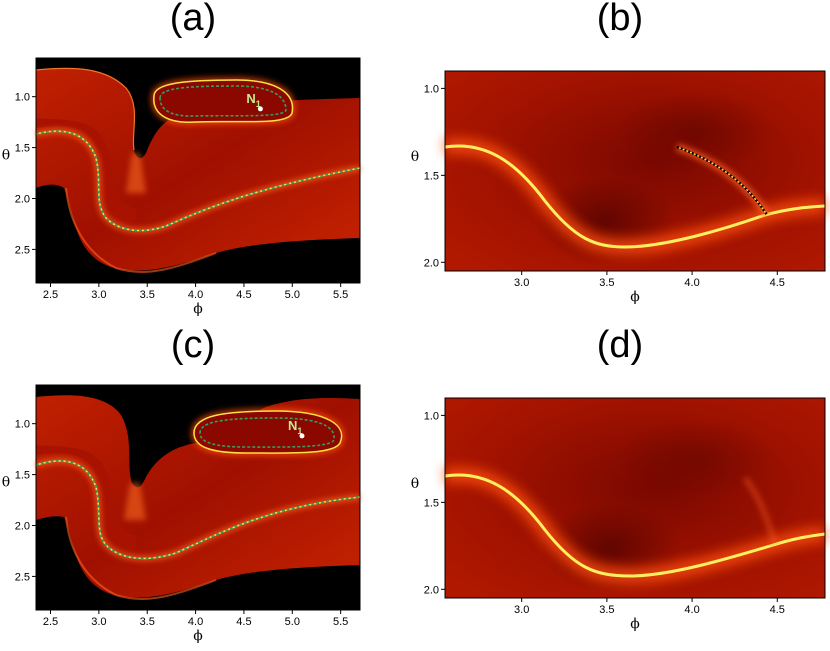 Image resolution: width=830 pixels, height=651 pixels. Describe the element at coordinates (141, 558) in the screenshot. I see `panel-c-lower-edge` at that location.